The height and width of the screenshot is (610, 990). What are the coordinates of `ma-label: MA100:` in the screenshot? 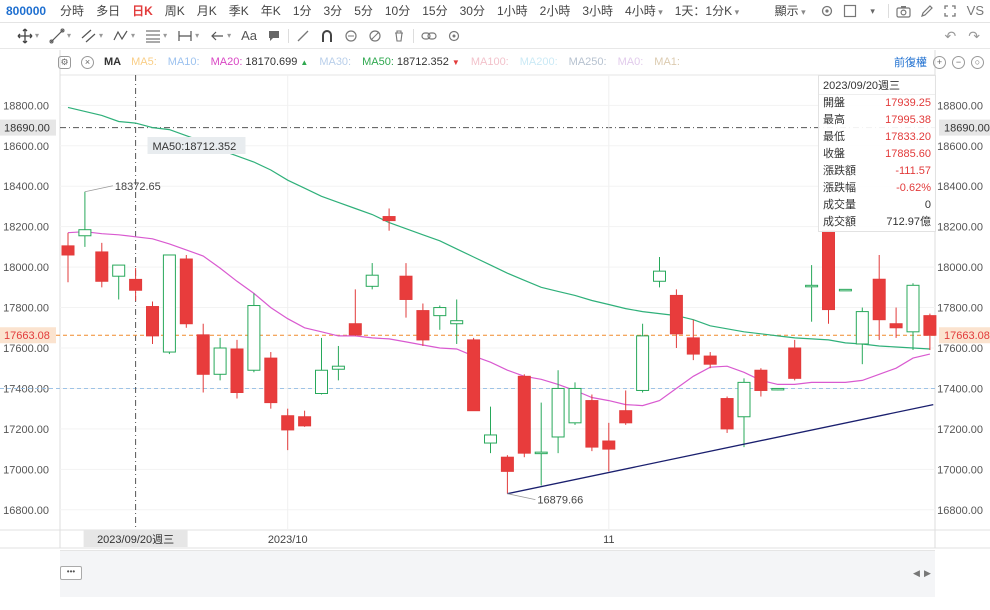 It's located at (489, 62).